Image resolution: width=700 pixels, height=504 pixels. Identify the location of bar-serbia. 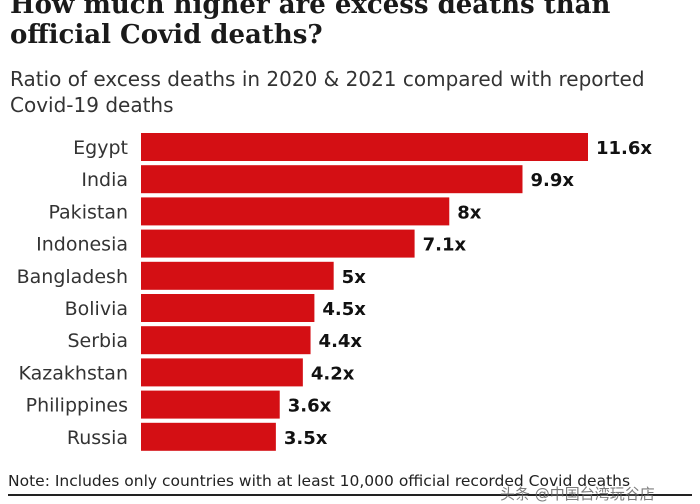
(226, 340).